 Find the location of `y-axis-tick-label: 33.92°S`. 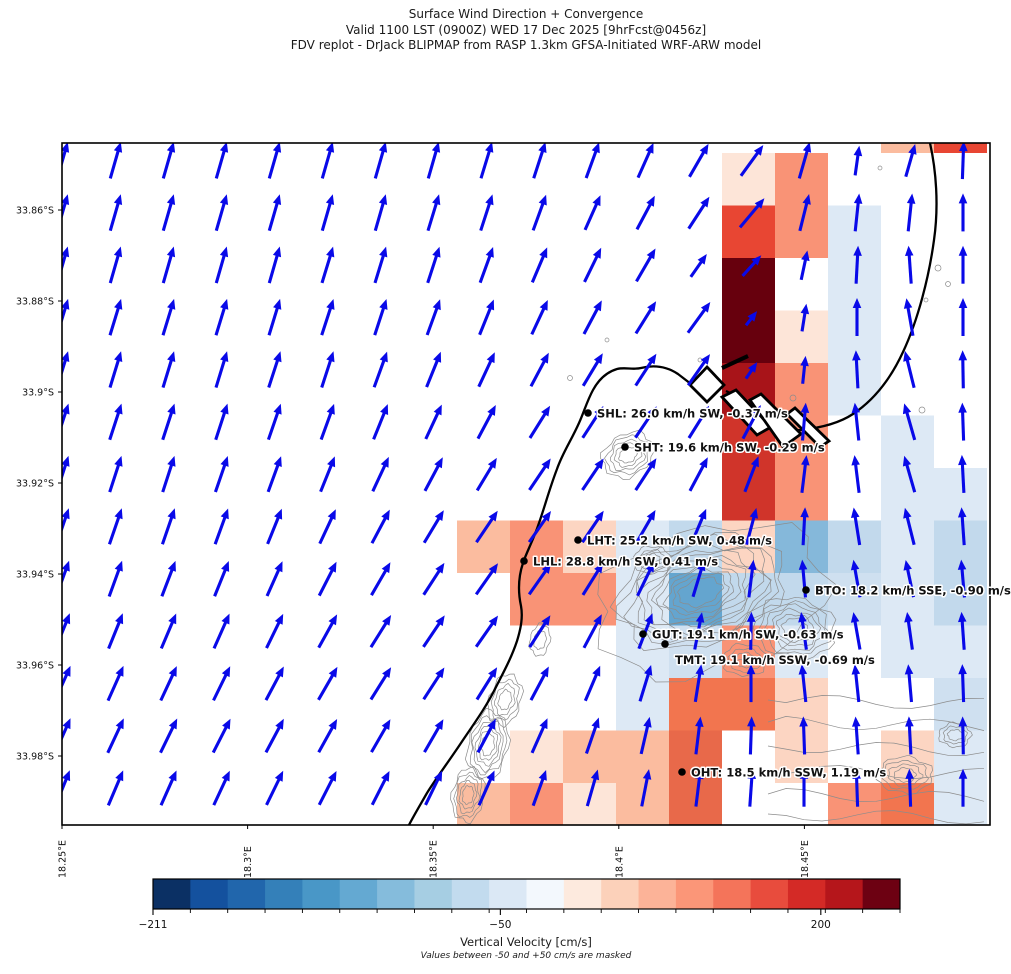

y-axis-tick-label: 33.92°S is located at coordinates (35, 484).